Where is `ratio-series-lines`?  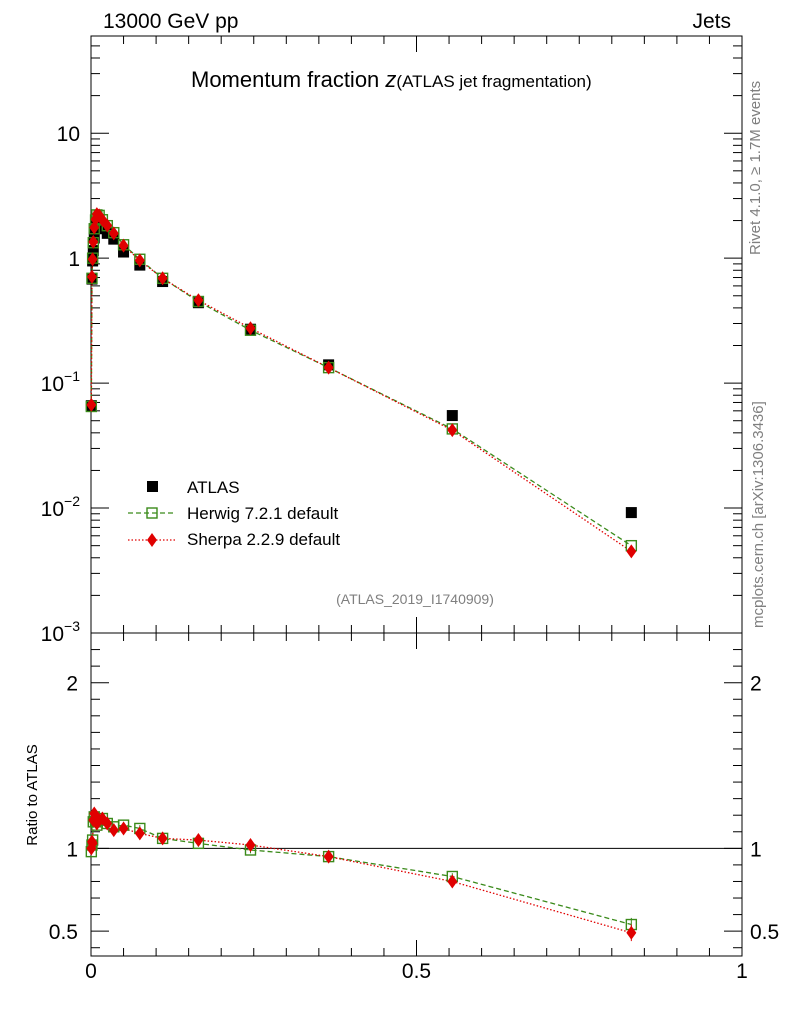
ratio-series-lines is located at coordinates (361, 873).